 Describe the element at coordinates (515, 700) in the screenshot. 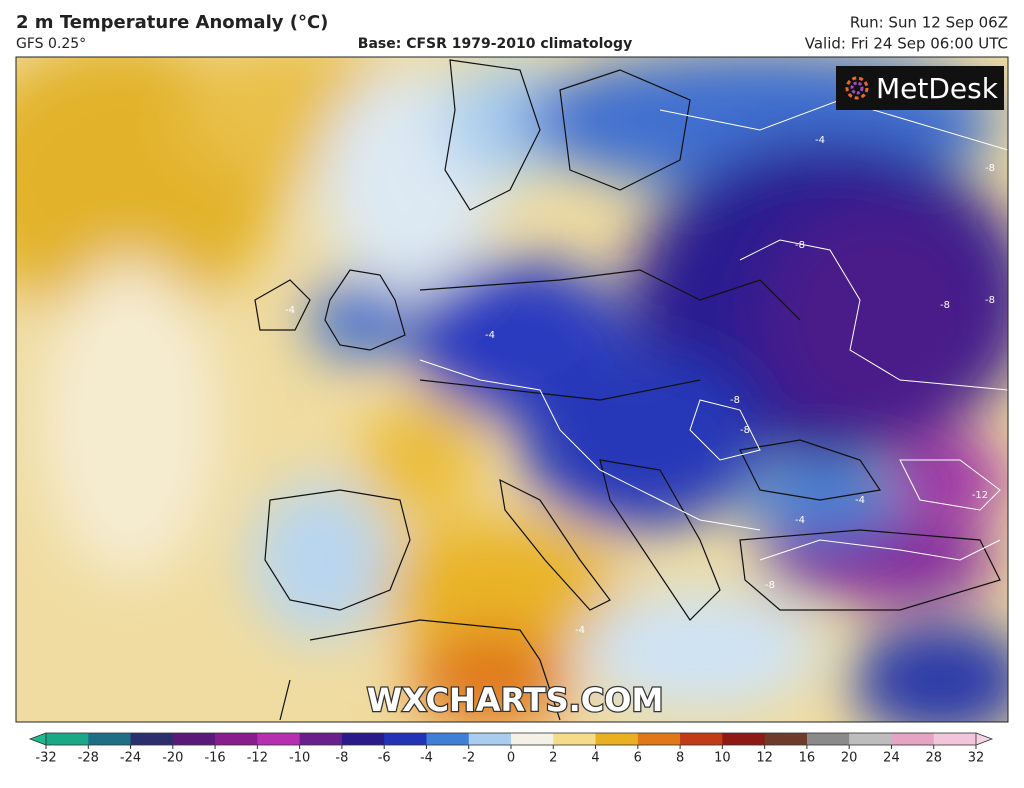

I see `watermark: WXCHARTS.COM` at that location.